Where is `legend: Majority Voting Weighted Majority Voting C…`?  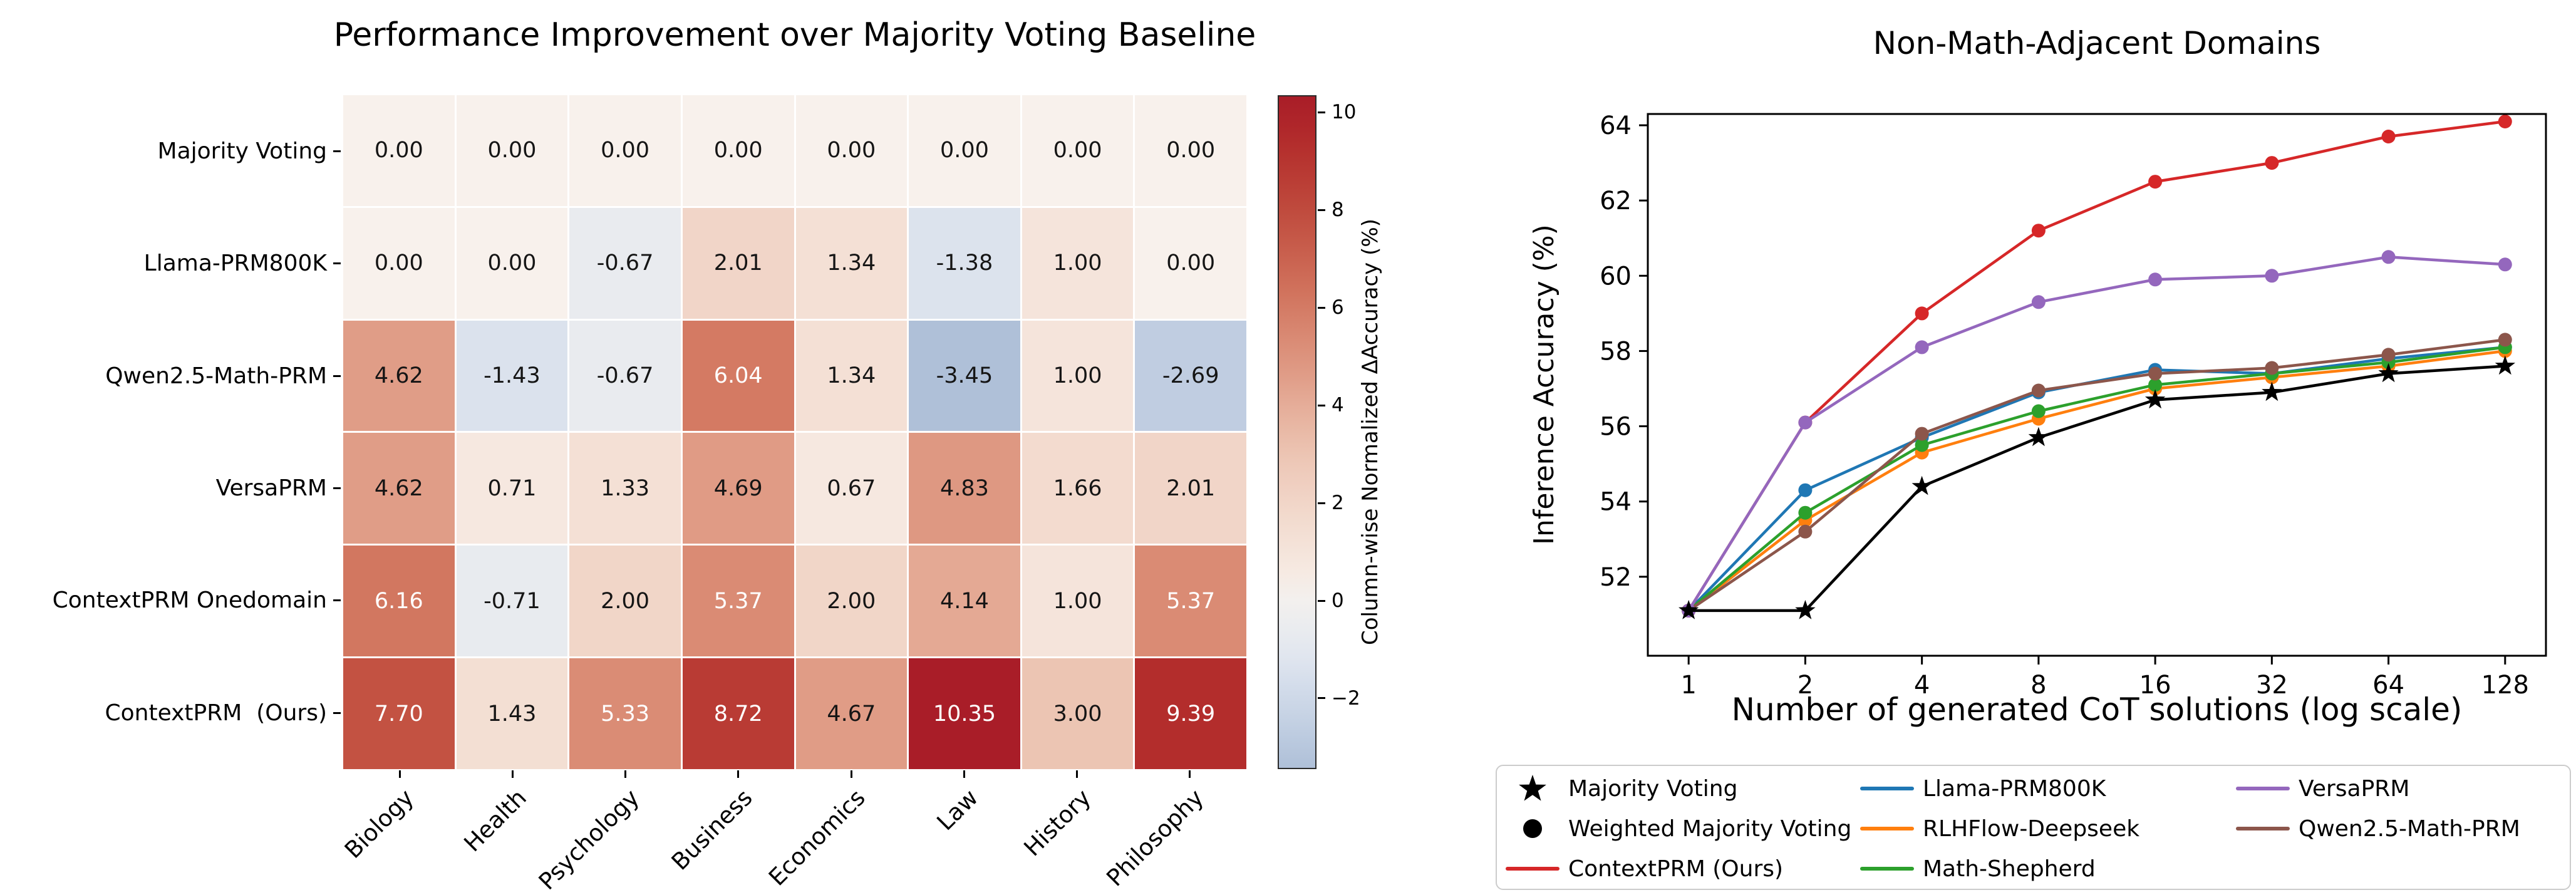
legend: Majority Voting Weighted Majority Voting C… is located at coordinates (2033, 827).